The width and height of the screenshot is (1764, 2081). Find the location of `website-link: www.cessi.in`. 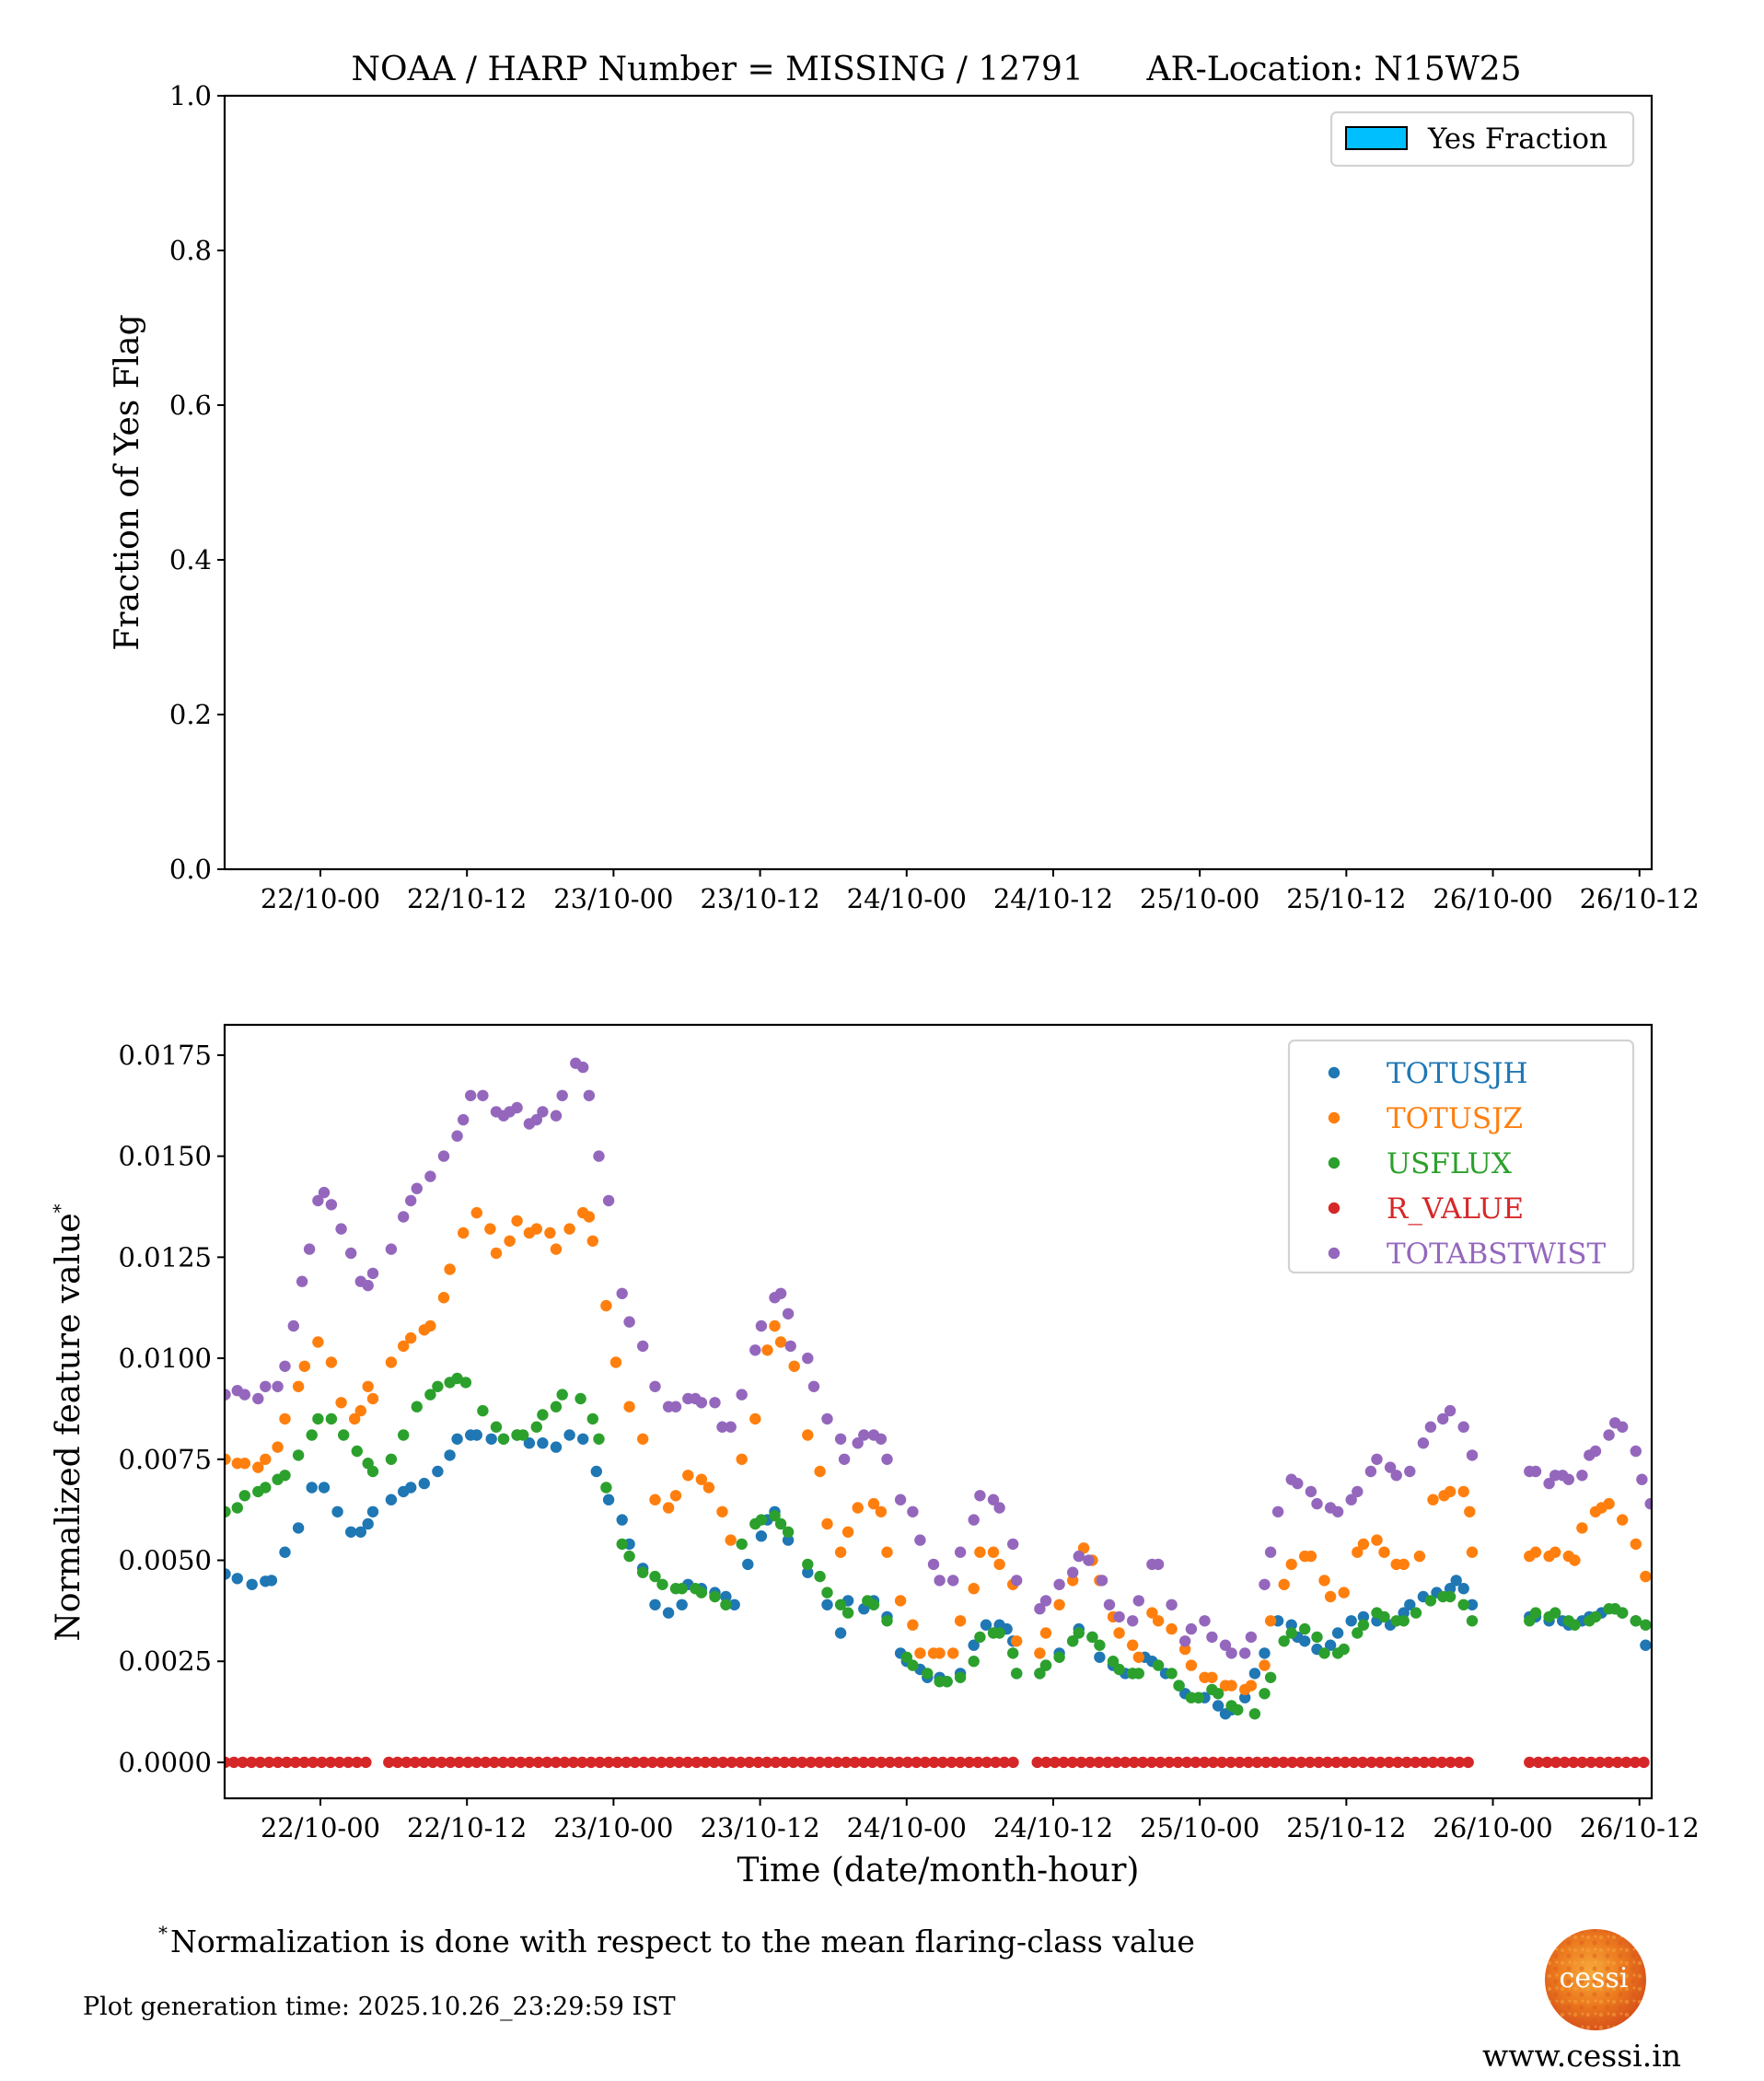

website-link: www.cessi.in is located at coordinates (1581, 2056).